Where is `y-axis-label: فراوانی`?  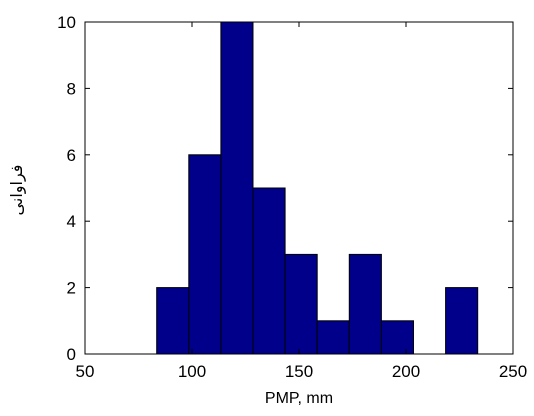
y-axis-label: فراوانی is located at coordinates (18, 190).